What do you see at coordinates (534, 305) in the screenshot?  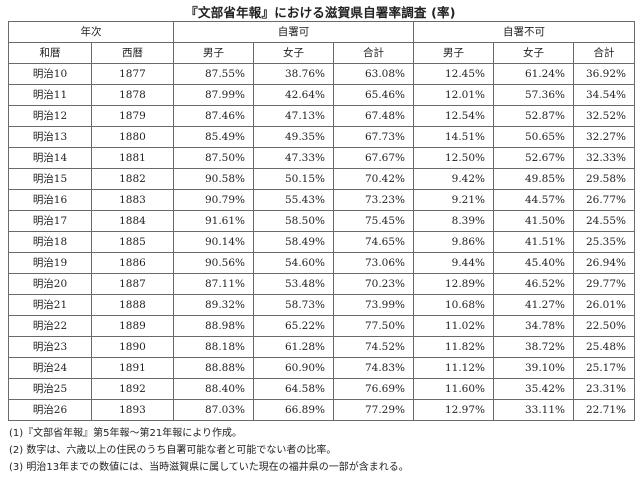 I see `cannot-female-cell: 41.27%` at bounding box center [534, 305].